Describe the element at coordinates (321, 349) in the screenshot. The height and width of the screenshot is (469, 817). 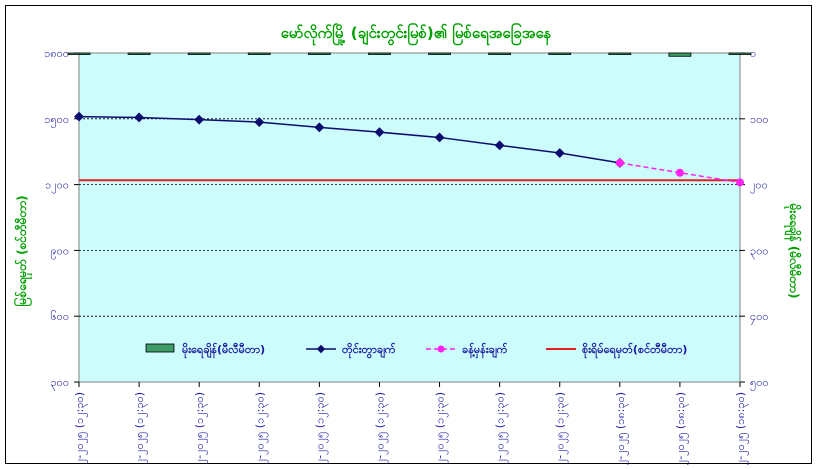
I see `legend-marker-observed` at that location.